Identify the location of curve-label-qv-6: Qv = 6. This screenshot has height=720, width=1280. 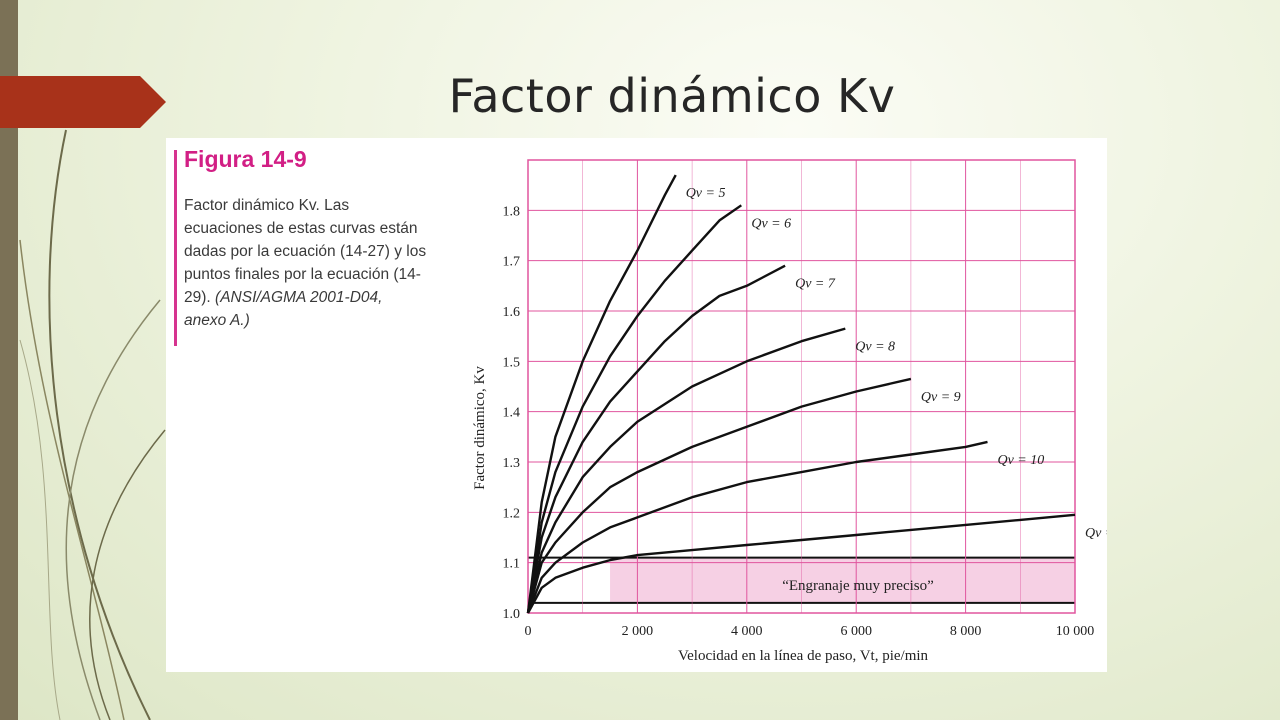
(771, 223).